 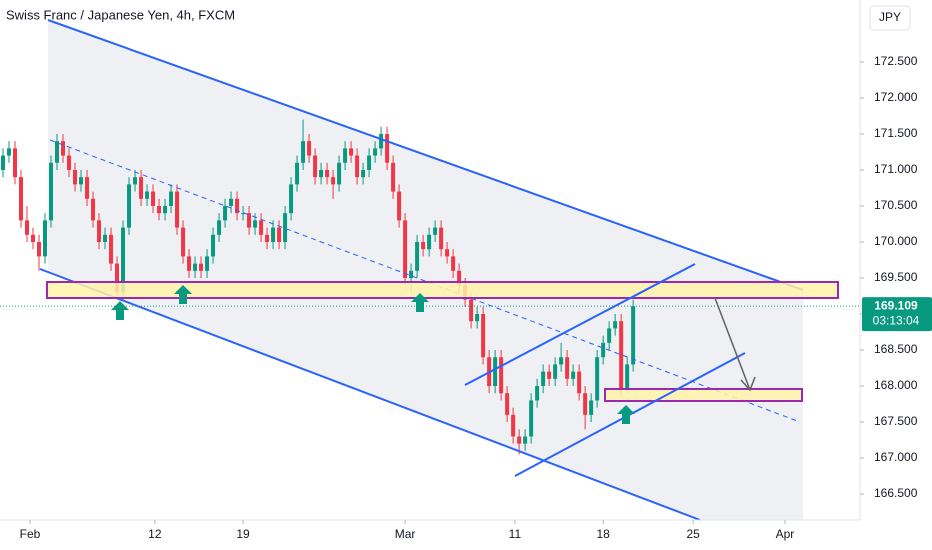 What do you see at coordinates (896, 385) in the screenshot?
I see `y-tick-label: 168.000` at bounding box center [896, 385].